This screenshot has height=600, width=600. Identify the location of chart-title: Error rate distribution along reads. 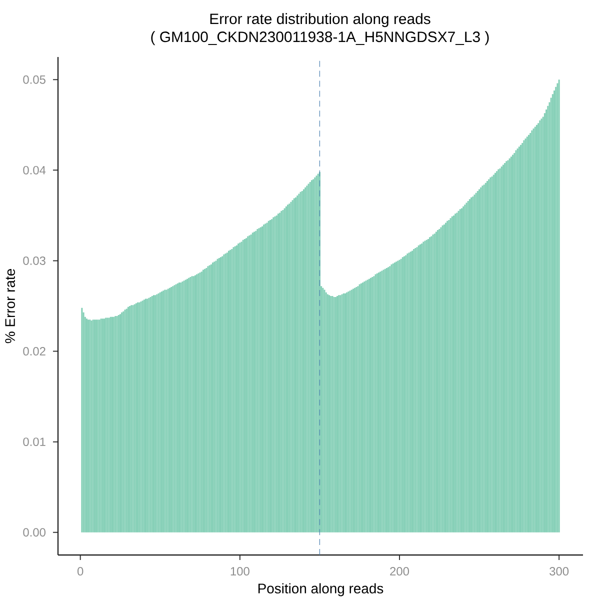
(320, 20).